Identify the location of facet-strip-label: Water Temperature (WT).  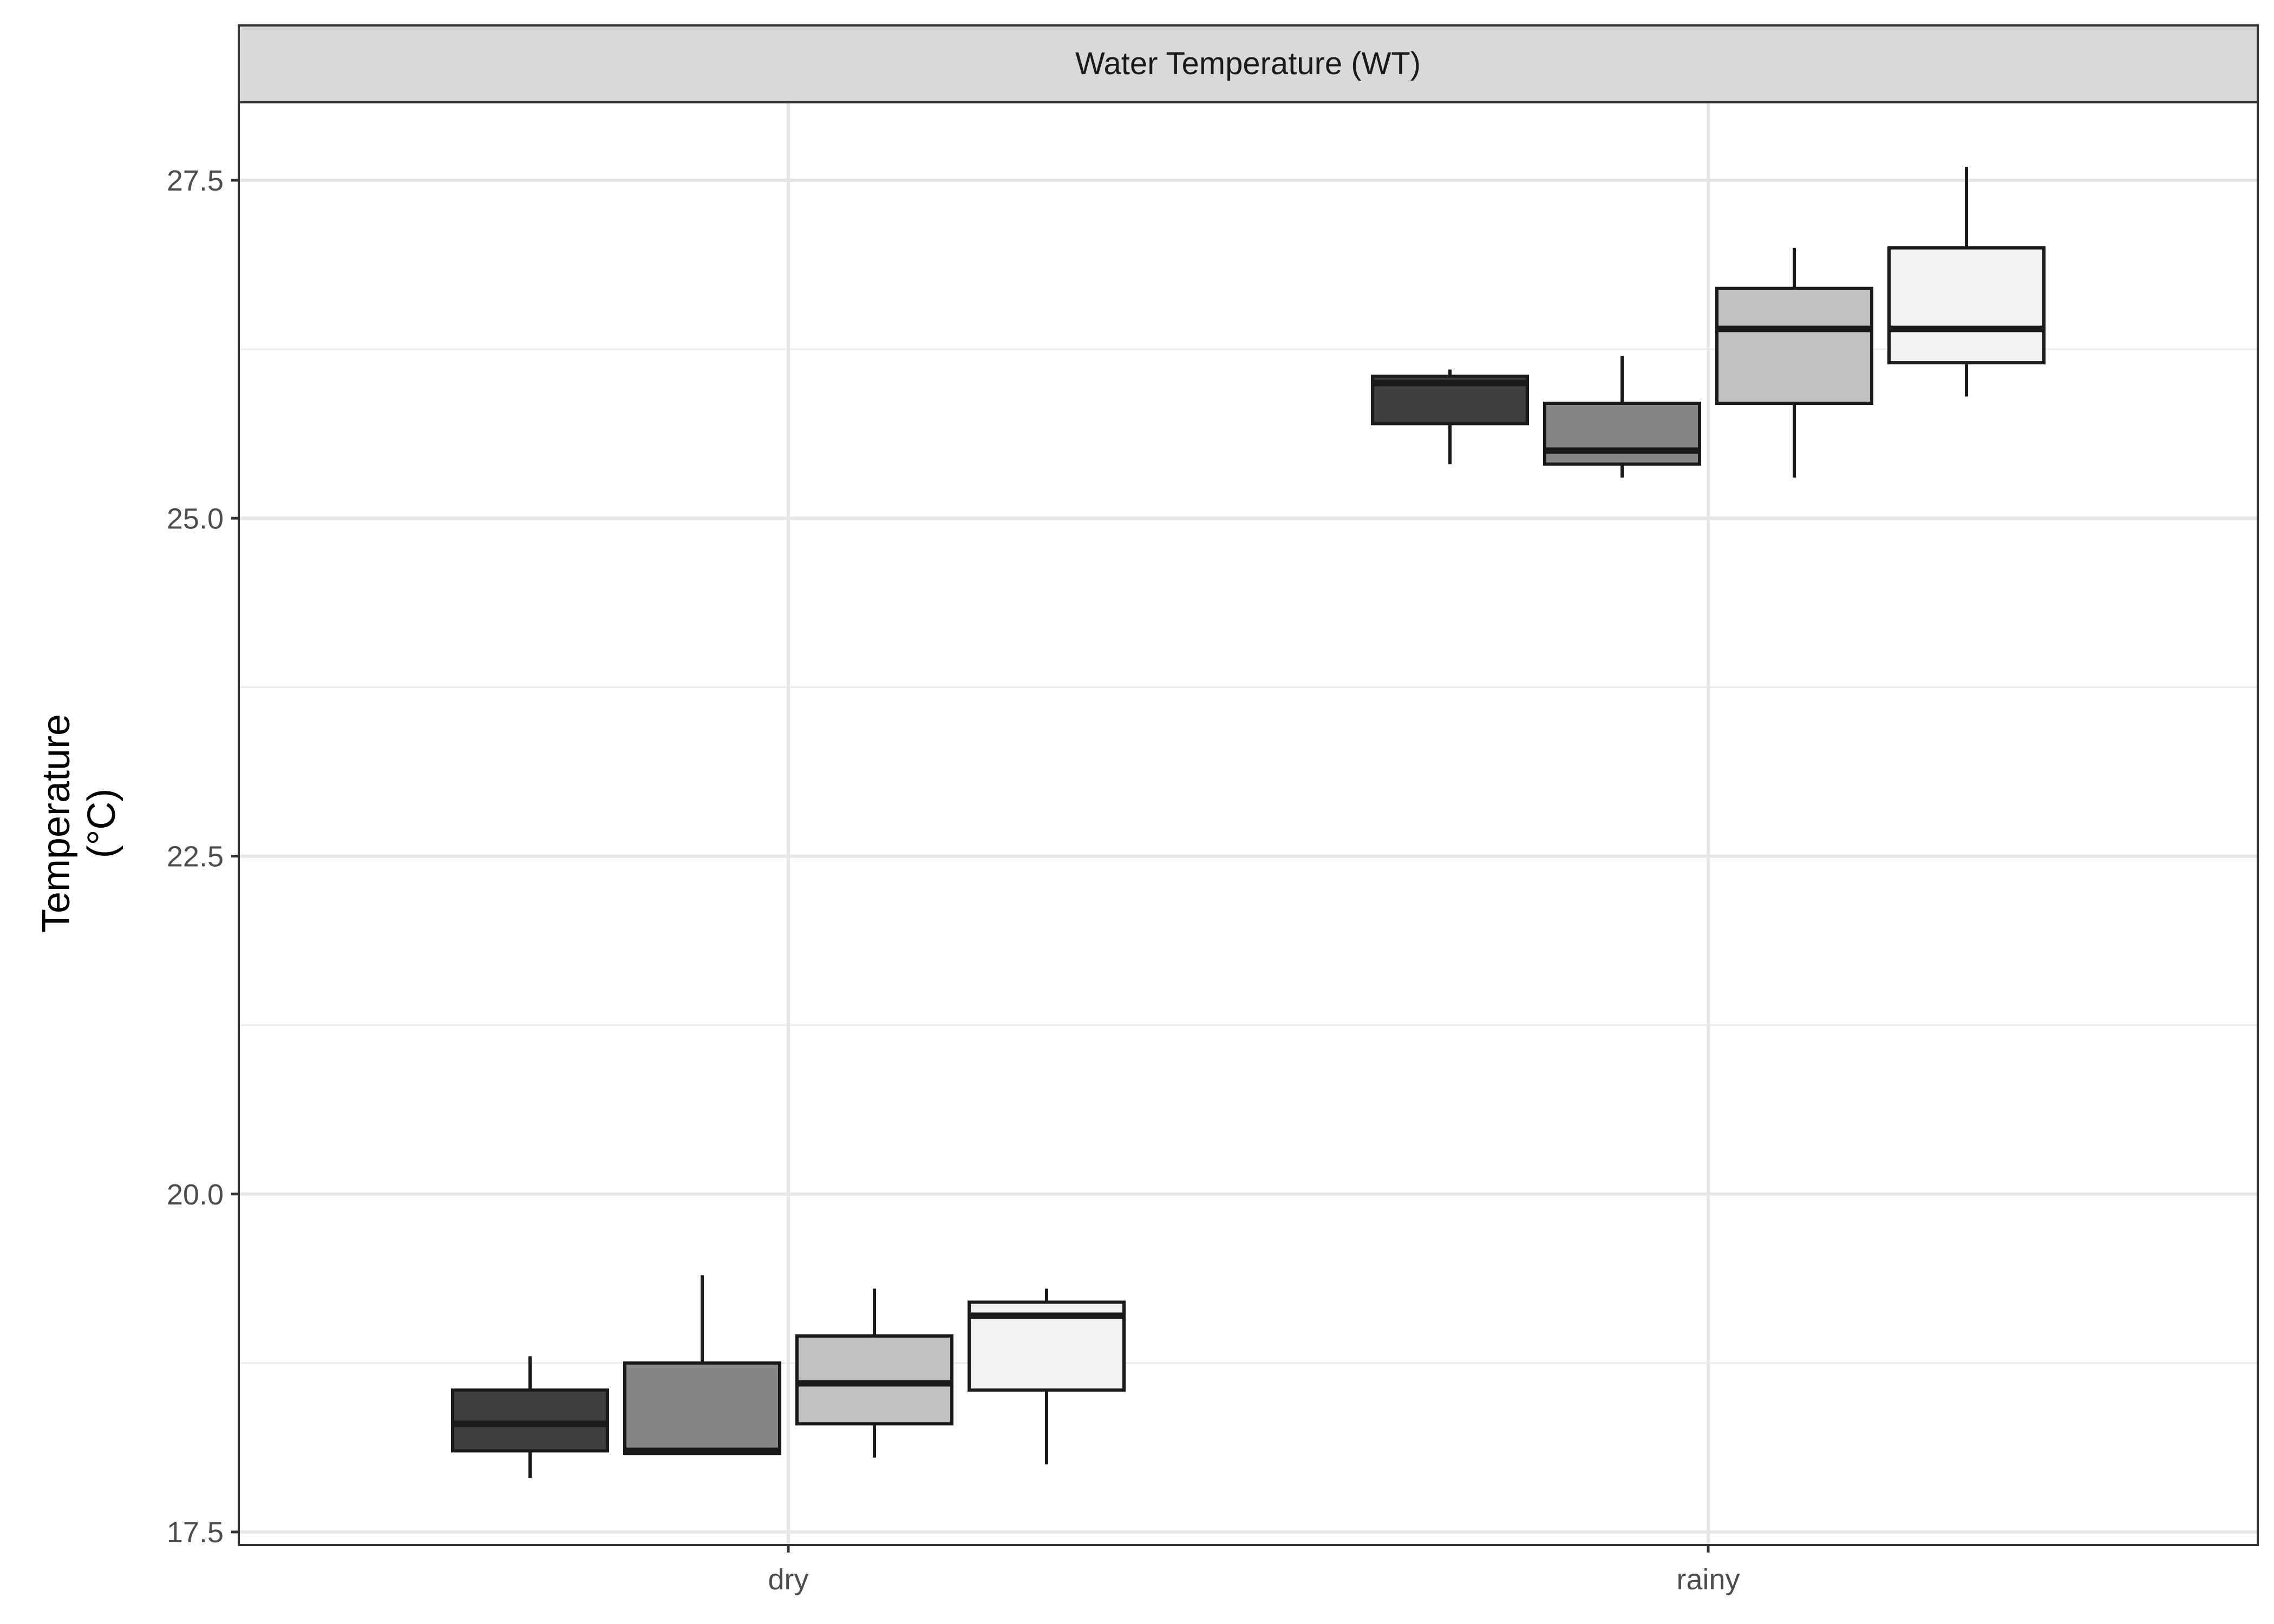
(1248, 64).